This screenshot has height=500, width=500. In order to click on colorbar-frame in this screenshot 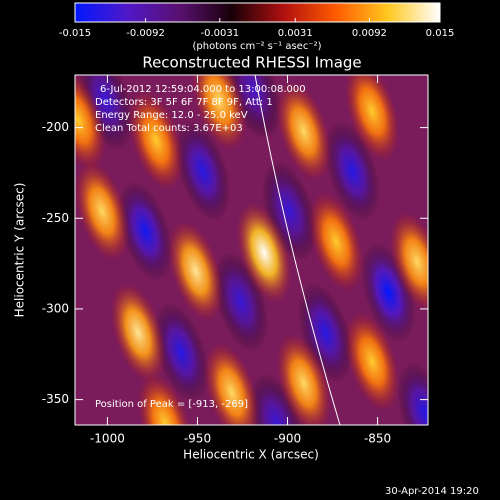, I will do `click(257, 12)`.